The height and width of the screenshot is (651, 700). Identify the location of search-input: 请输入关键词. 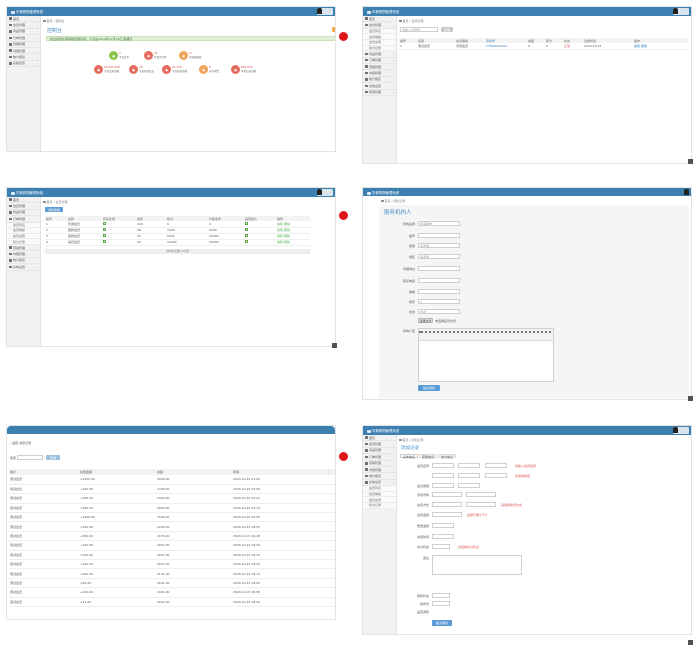
(419, 29).